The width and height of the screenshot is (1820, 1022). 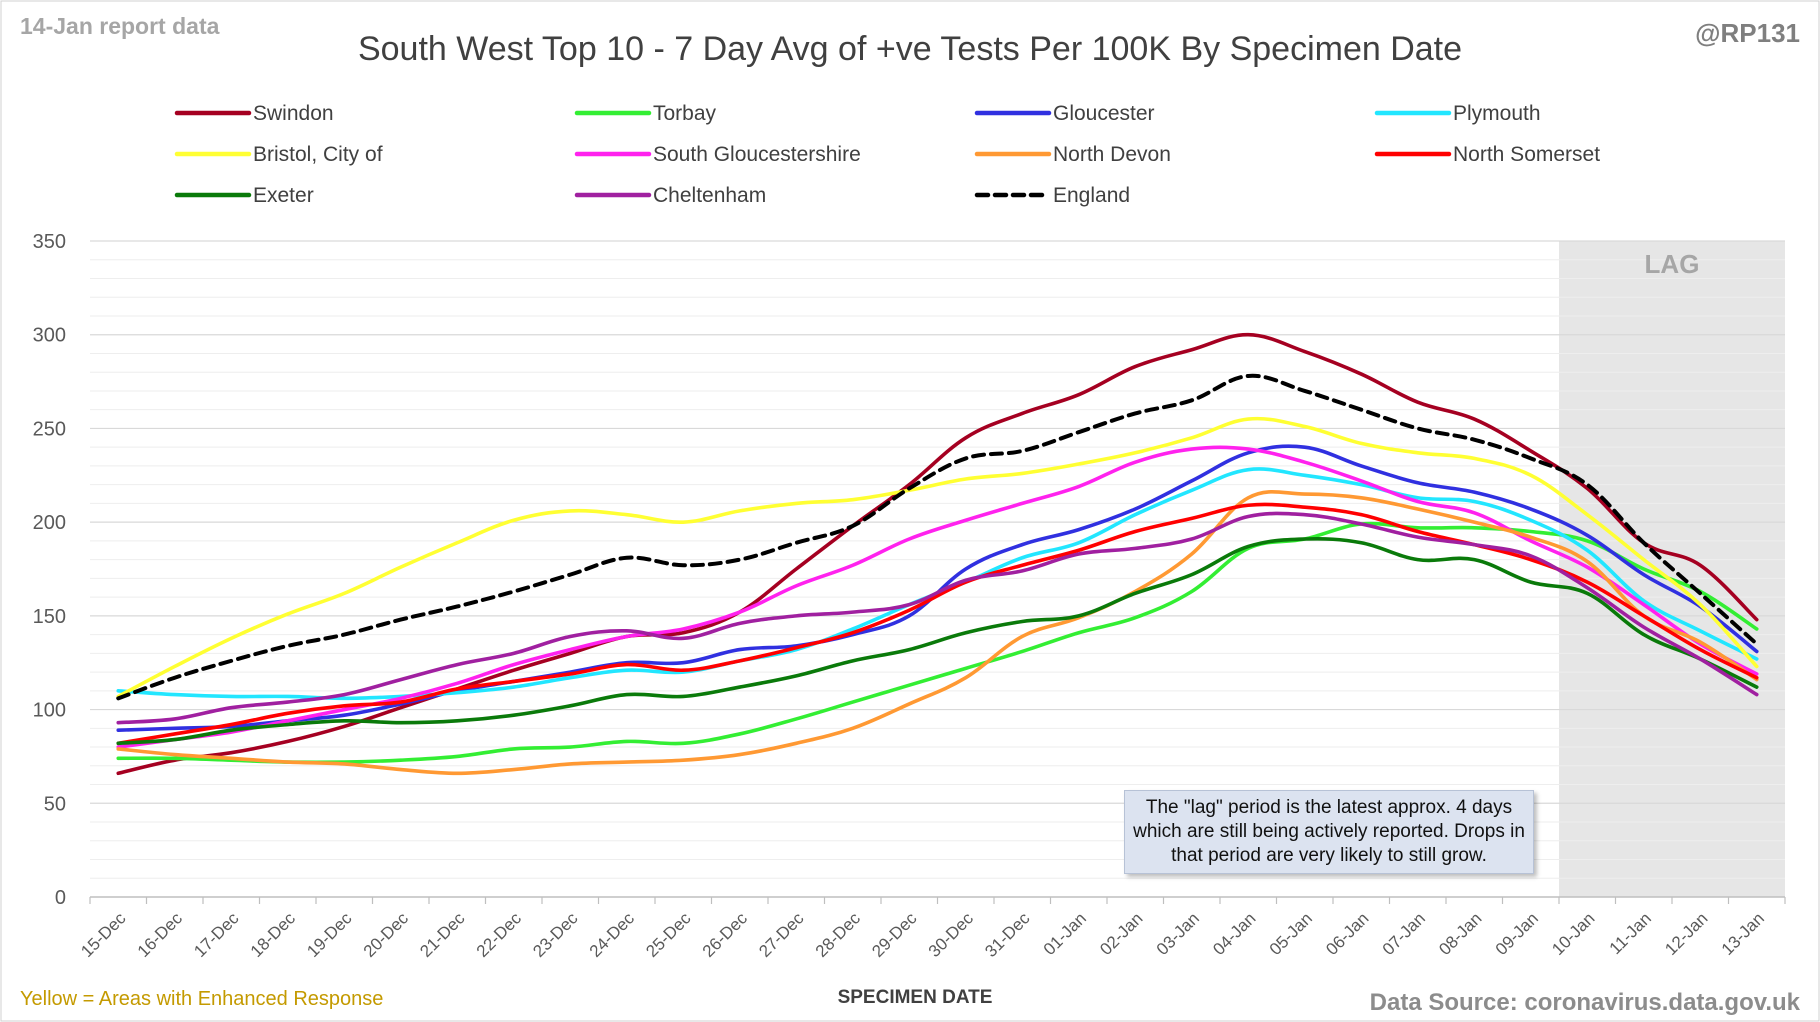 I want to click on legend-label-england: England, so click(x=1091, y=195).